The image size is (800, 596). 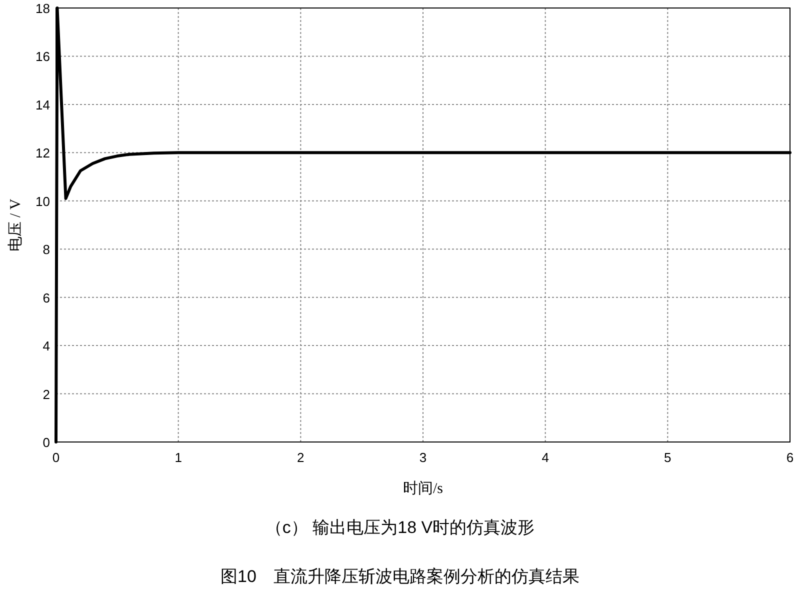 I want to click on text: （c） 输出电压为18 V时的仿真波形, so click(x=400, y=527).